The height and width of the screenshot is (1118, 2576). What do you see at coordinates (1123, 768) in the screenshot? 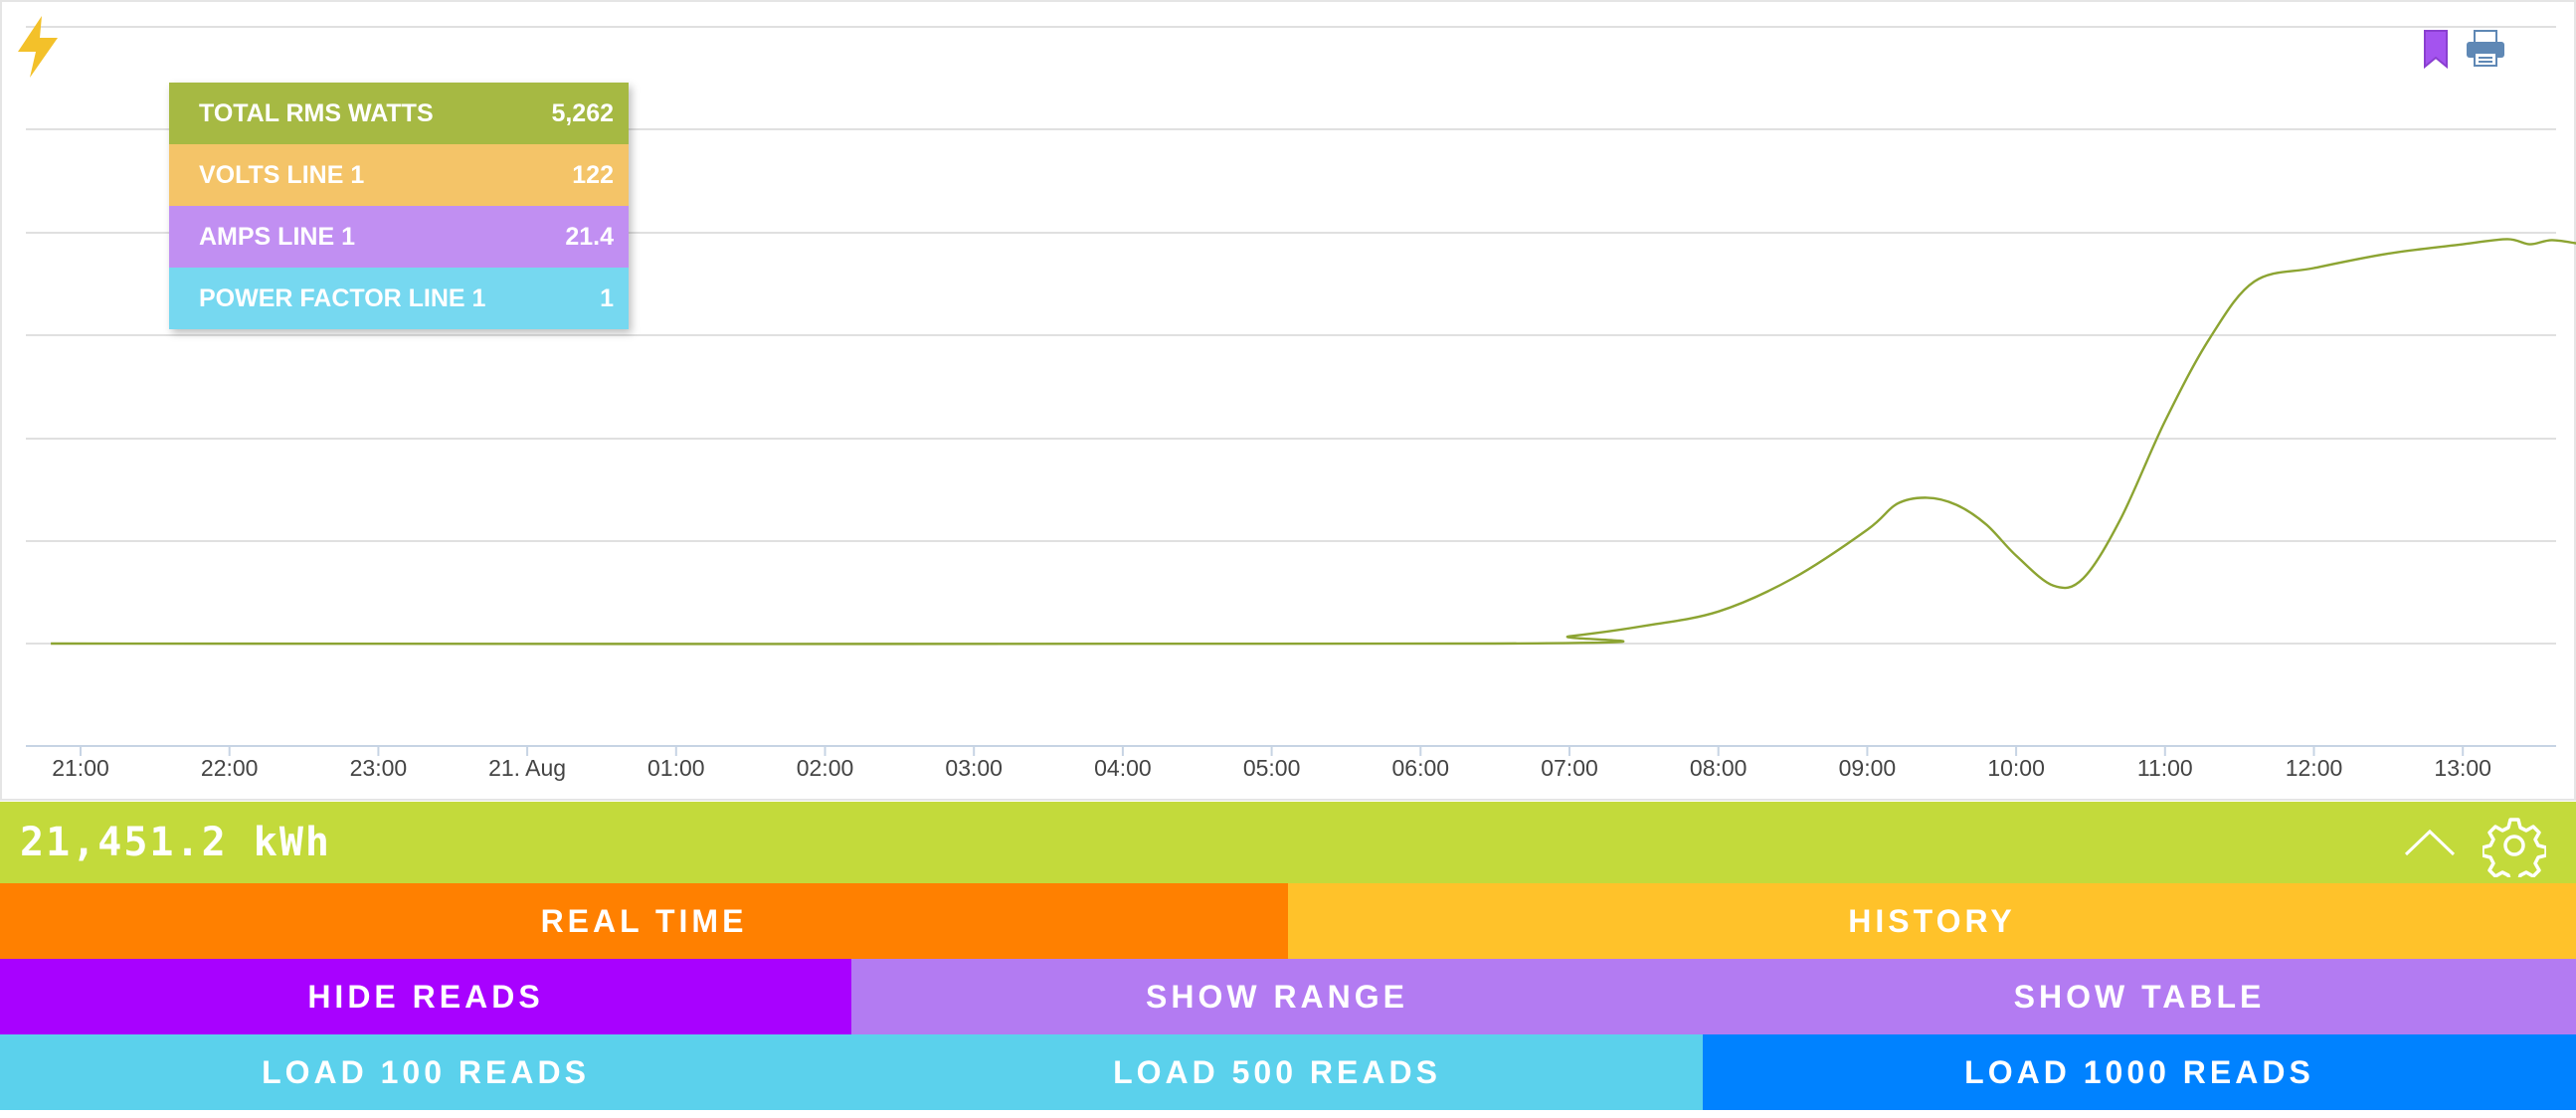
I see `x-tick-label: 04:00` at bounding box center [1123, 768].